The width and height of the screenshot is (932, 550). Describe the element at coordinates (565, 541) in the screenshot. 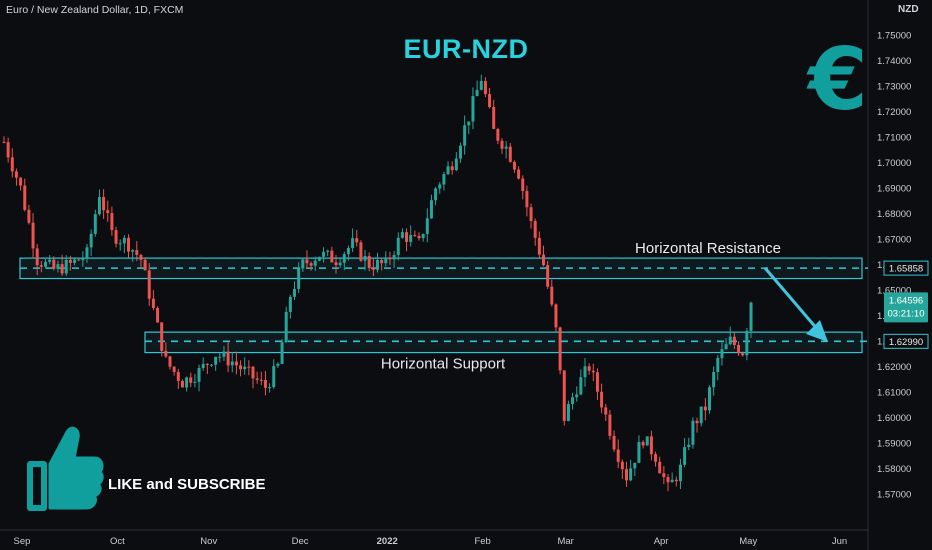

I see `x-tick-label: Mar` at that location.